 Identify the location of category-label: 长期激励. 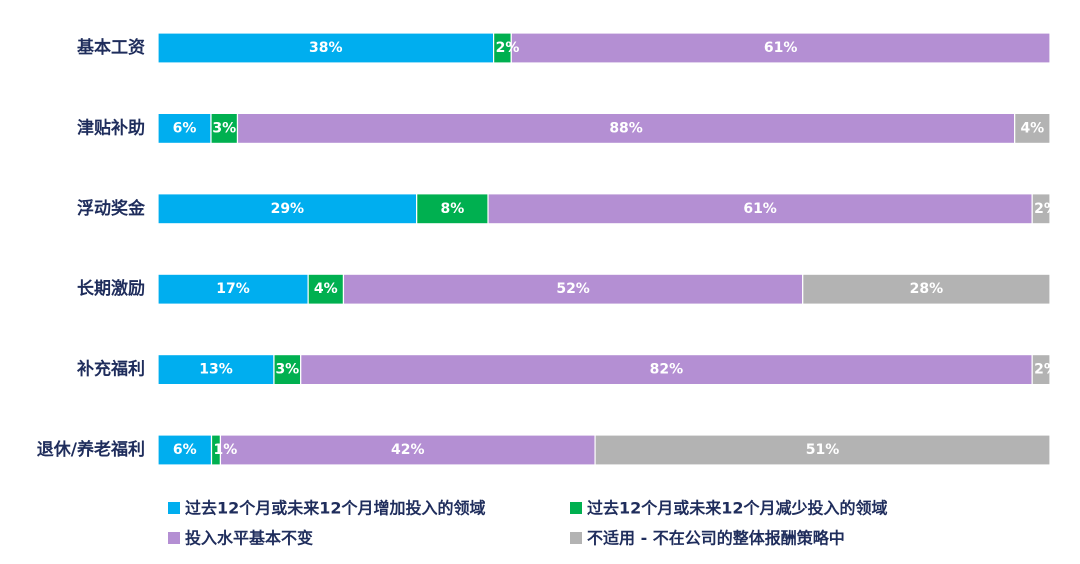
(111, 288).